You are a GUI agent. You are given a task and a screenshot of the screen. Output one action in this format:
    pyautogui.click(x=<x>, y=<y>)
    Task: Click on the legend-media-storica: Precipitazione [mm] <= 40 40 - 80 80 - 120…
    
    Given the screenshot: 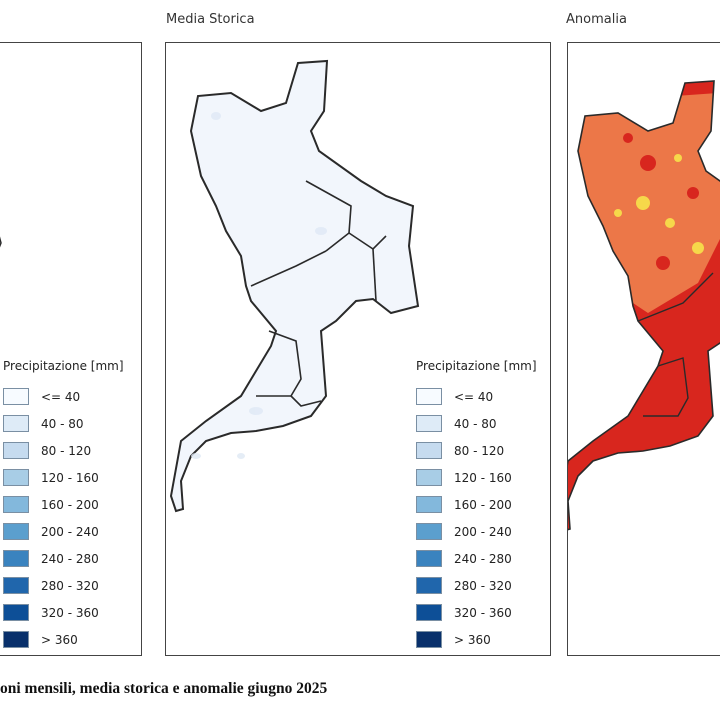 What is the action you would take?
    pyautogui.click(x=476, y=506)
    